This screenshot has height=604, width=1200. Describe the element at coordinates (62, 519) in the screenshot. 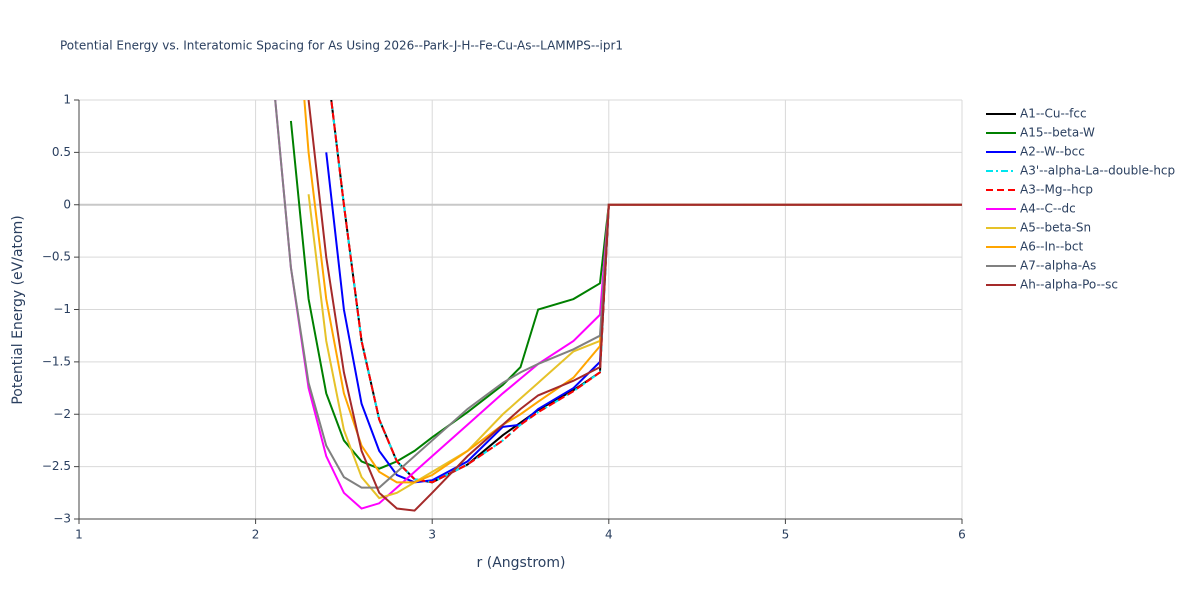

I see `y-tick-label: −3` at that location.